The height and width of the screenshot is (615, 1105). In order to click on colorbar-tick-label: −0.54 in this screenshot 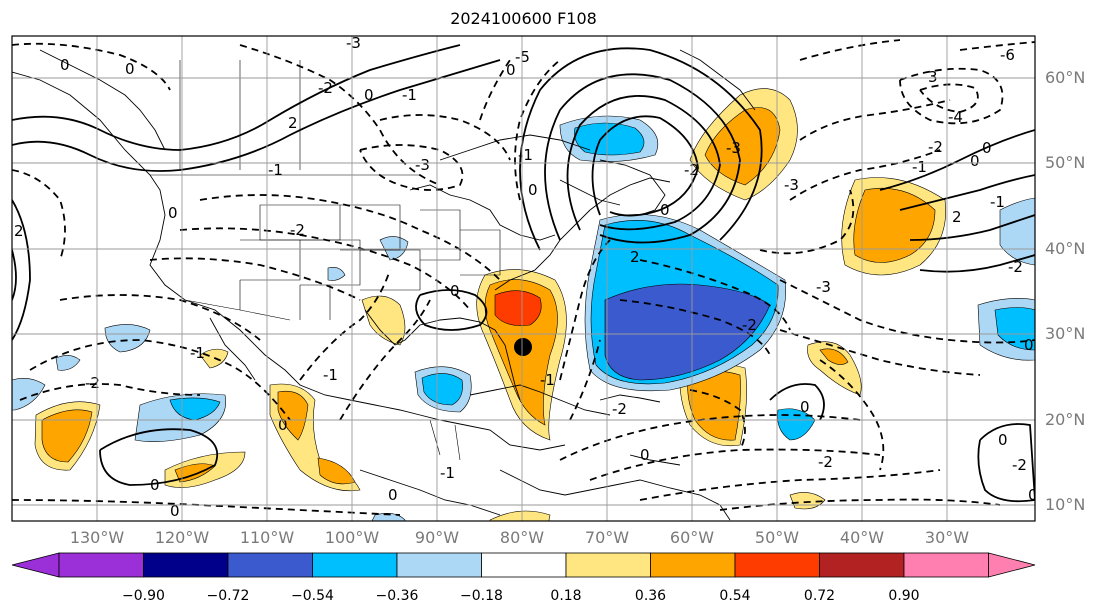, I will do `click(312, 596)`.